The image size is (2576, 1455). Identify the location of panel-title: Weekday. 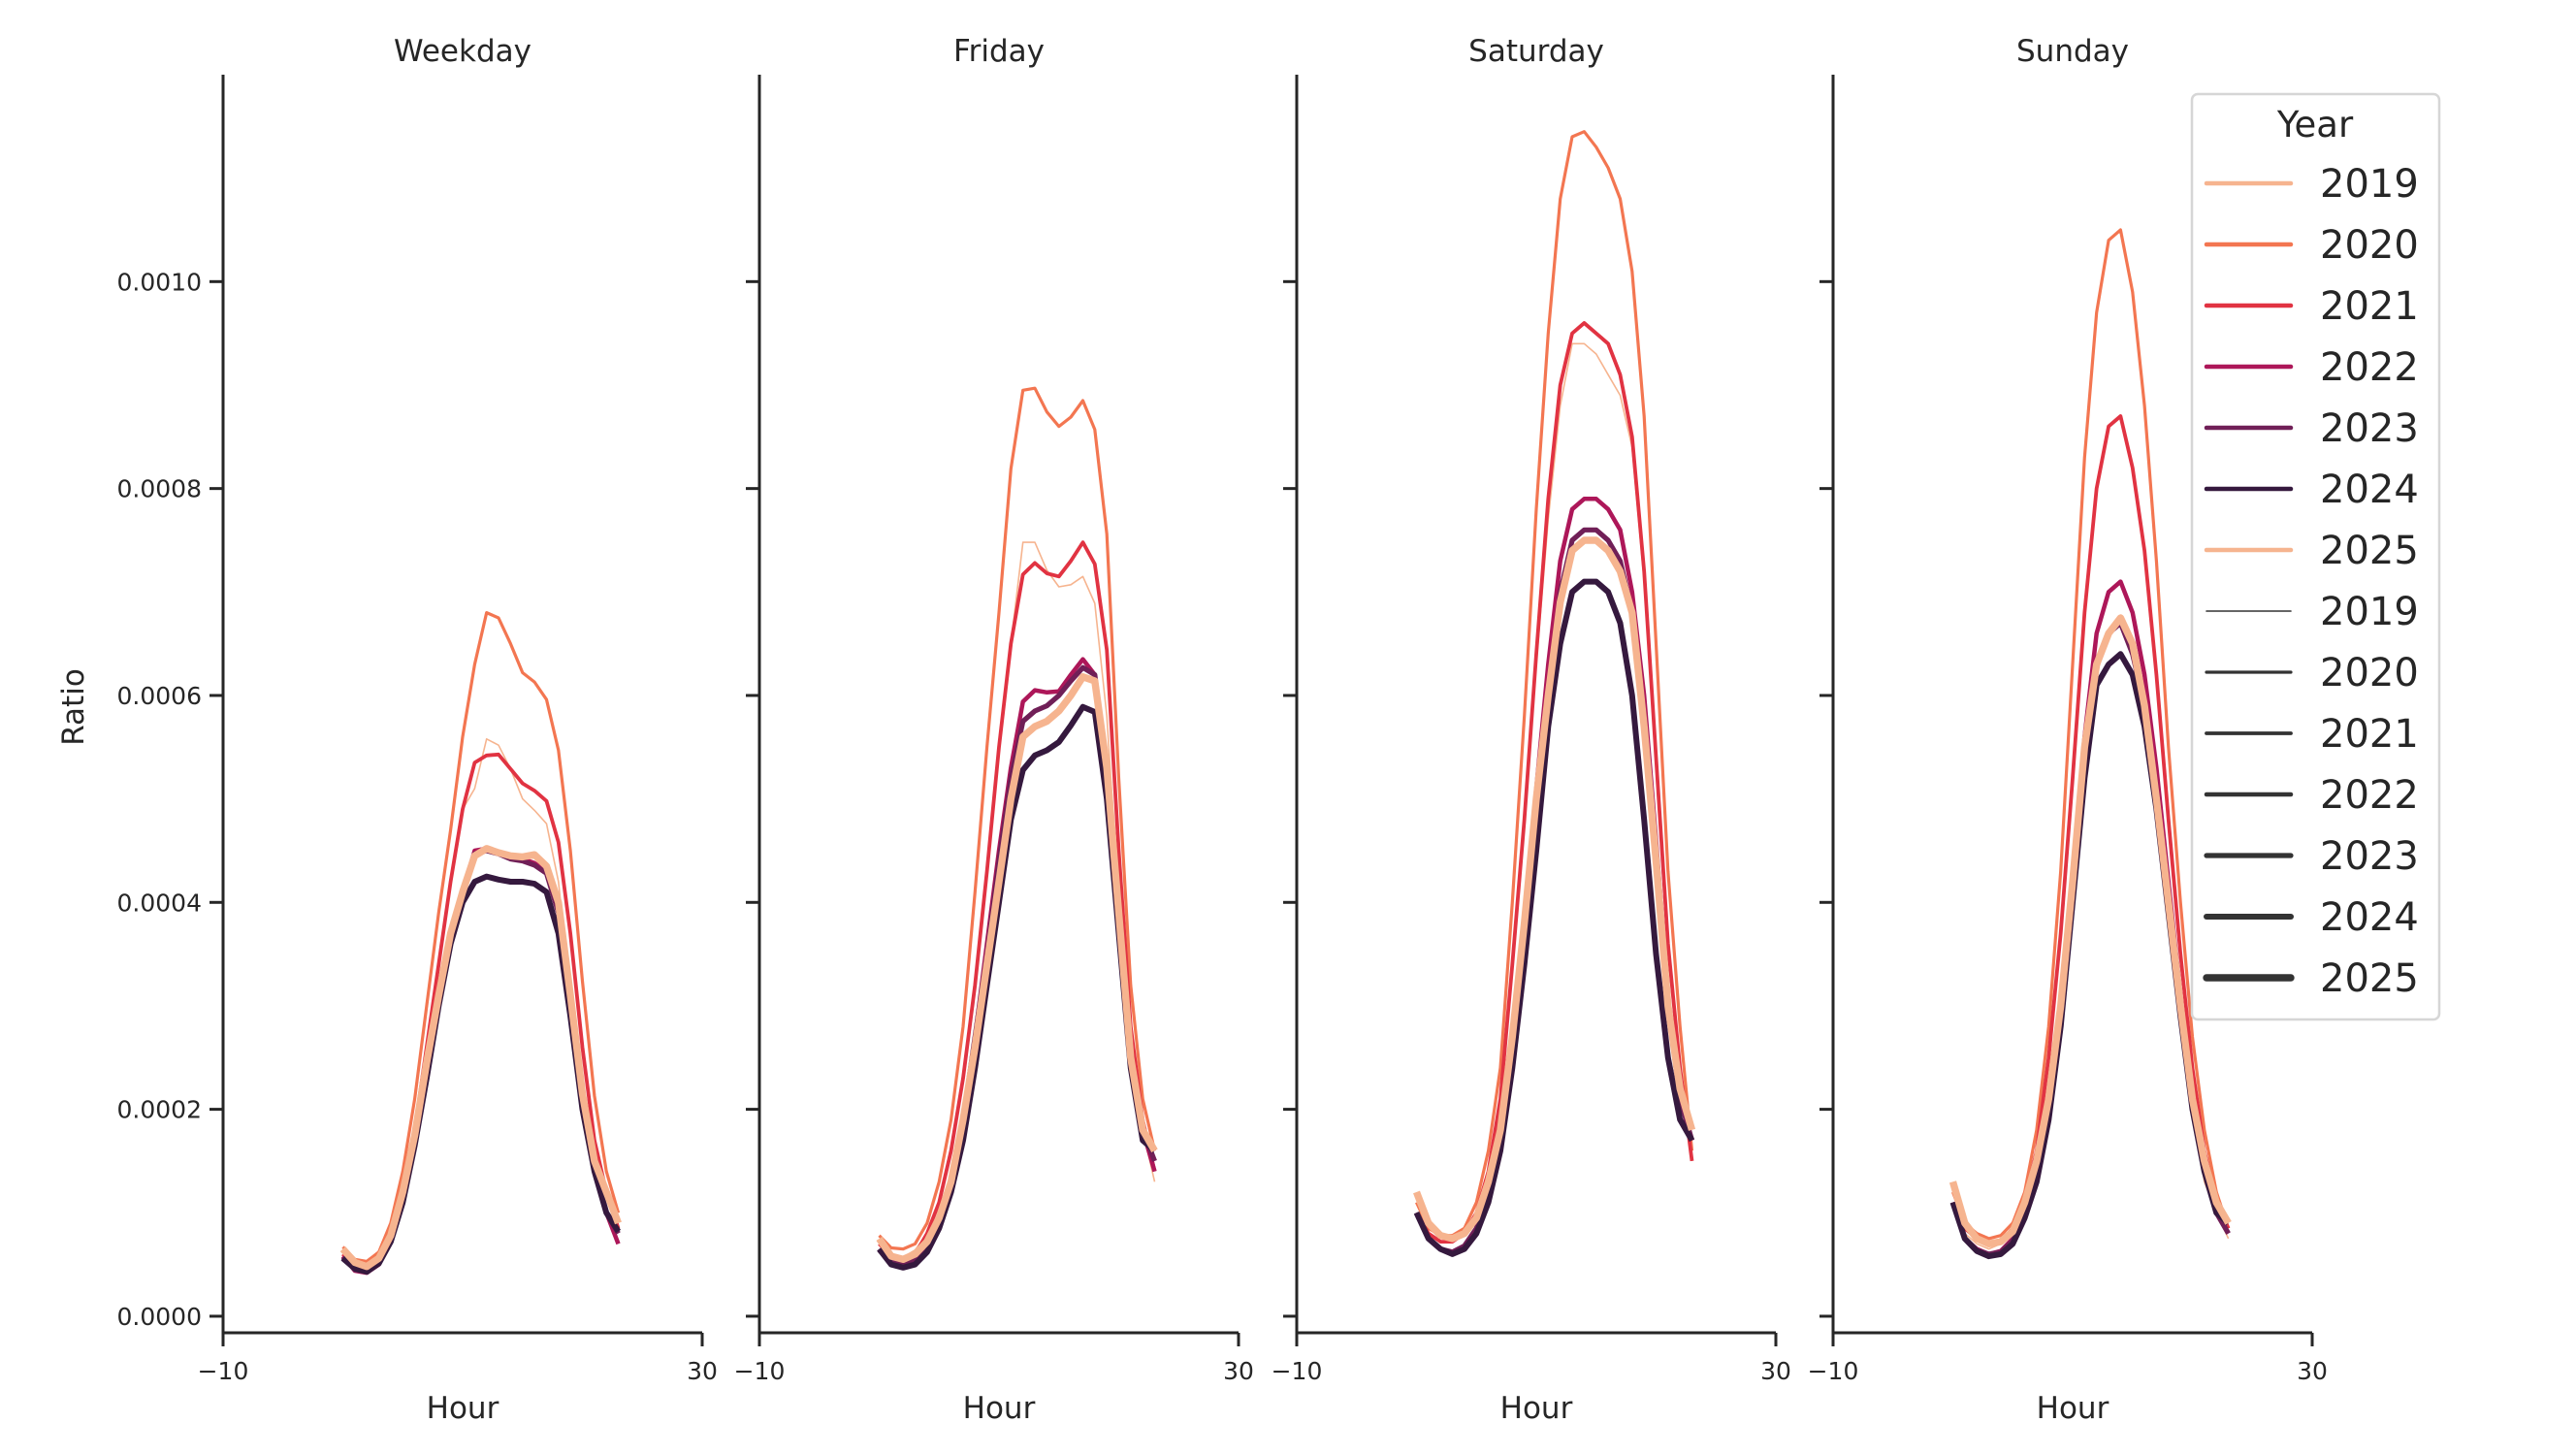
(462, 51).